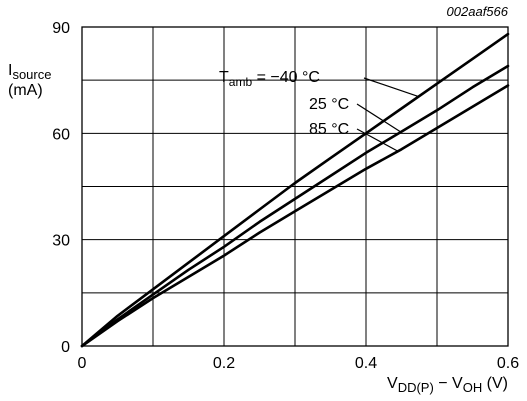  I want to click on x-axis-label-subscript: OH, so click(473, 387).